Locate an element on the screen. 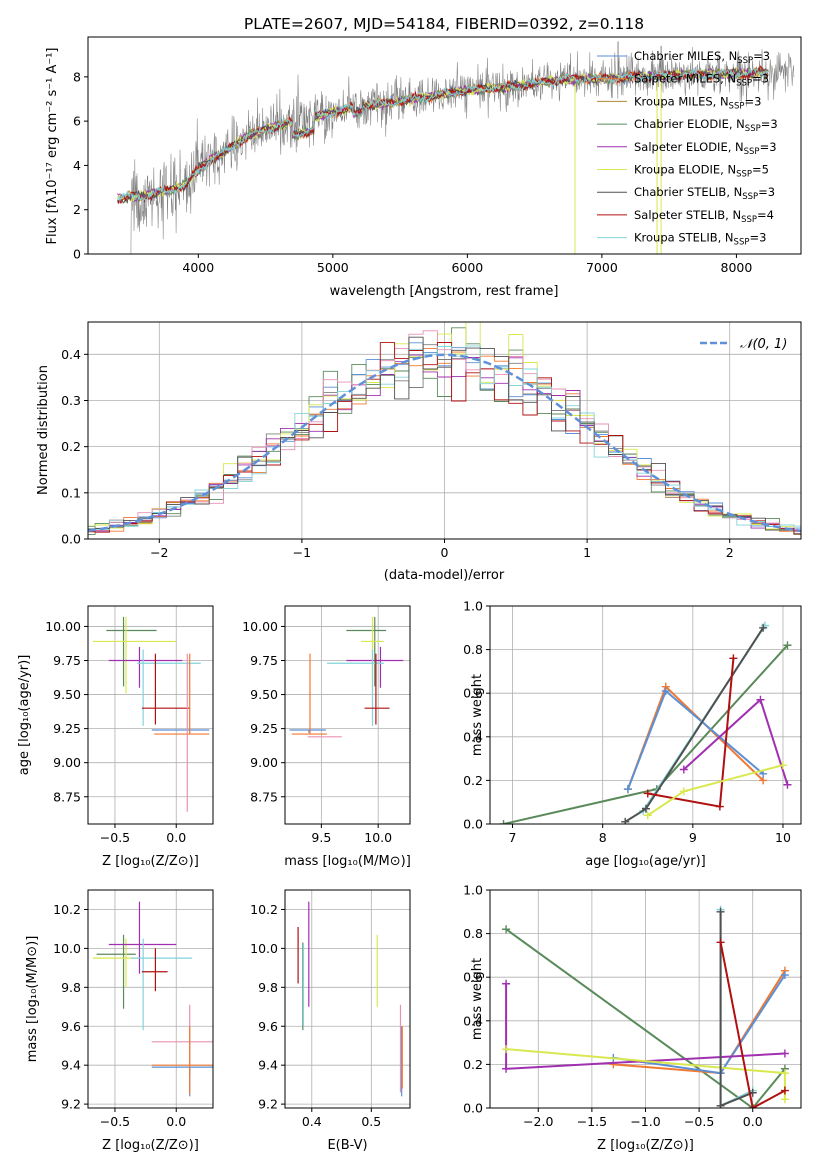 This screenshot has width=819, height=1170. y-tick-label: 0.0 is located at coordinates (473, 1108).